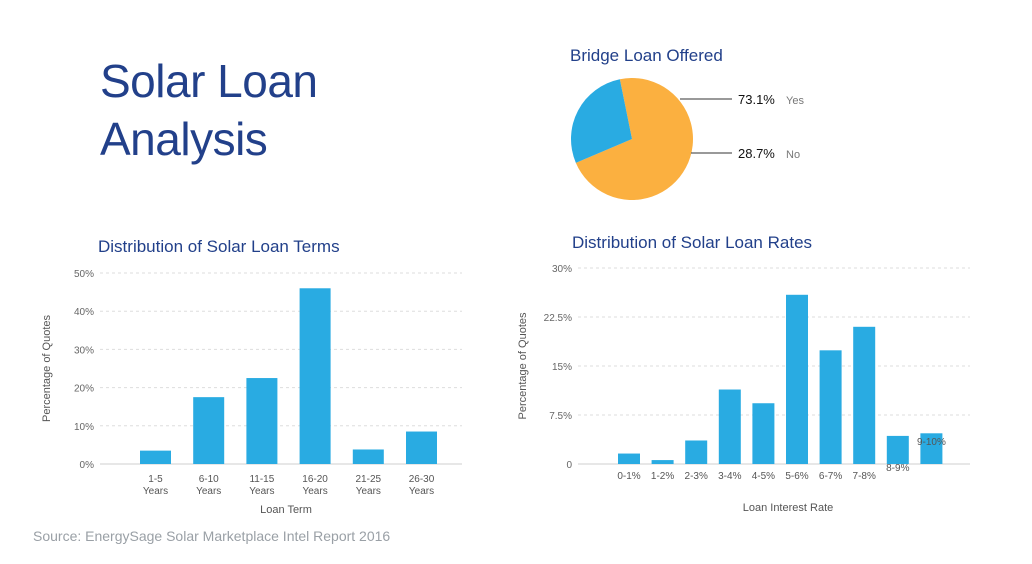 The width and height of the screenshot is (1032, 564). What do you see at coordinates (422, 479) in the screenshot?
I see `x-tick-label: 26-30` at bounding box center [422, 479].